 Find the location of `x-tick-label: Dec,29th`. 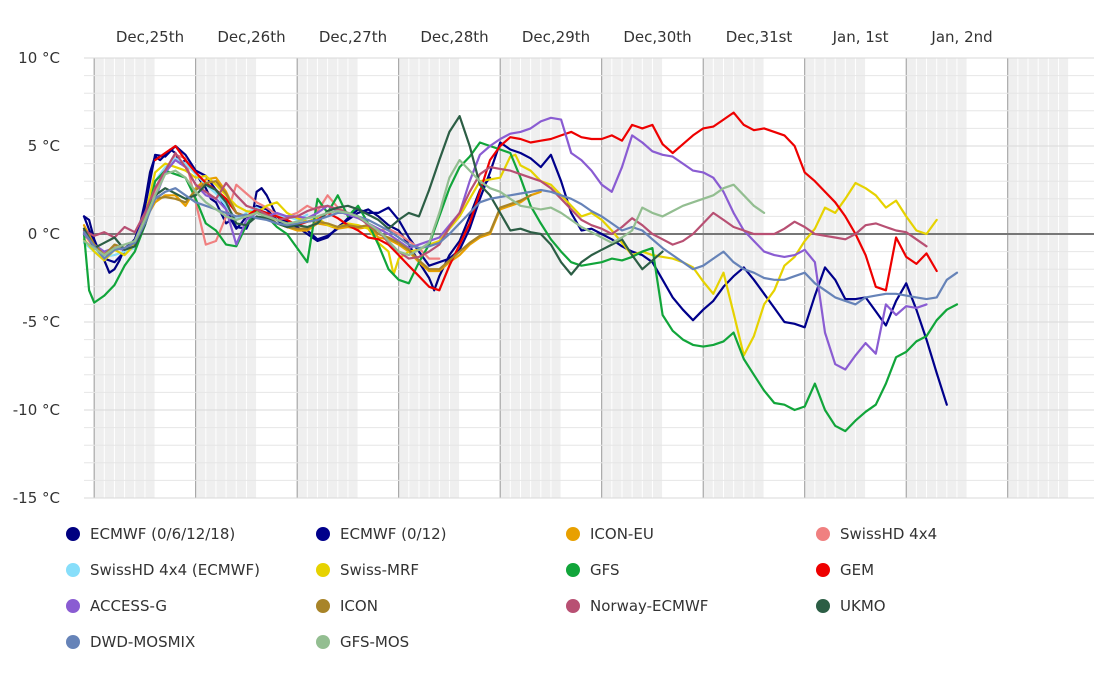

x-tick-label: Dec,29th is located at coordinates (556, 37).